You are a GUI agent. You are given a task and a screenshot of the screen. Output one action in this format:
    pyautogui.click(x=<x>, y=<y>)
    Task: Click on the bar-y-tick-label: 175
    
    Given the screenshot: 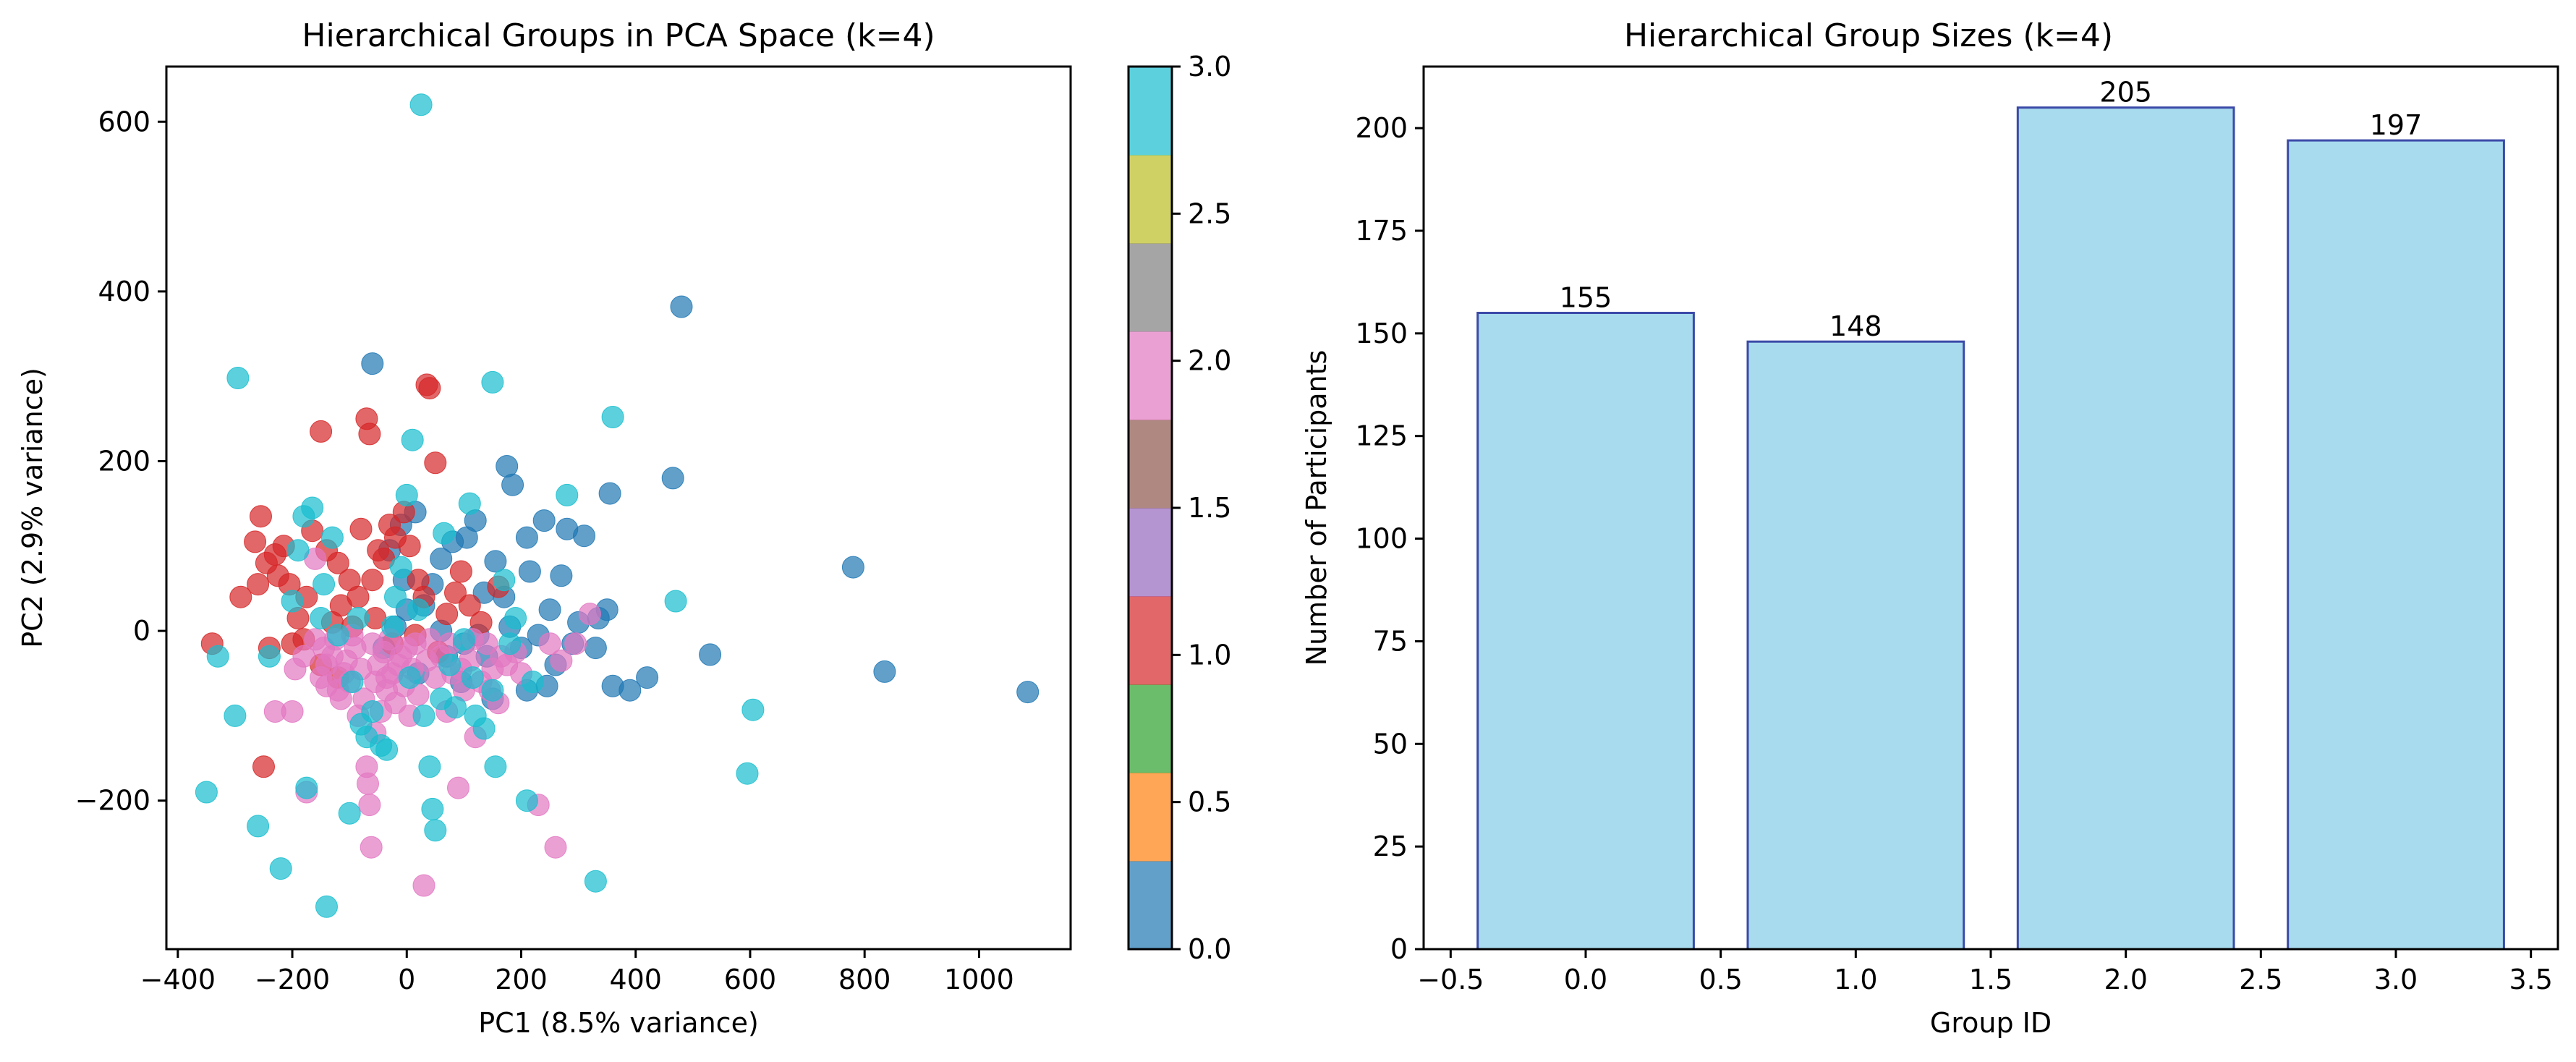 What is the action you would take?
    pyautogui.click(x=1381, y=231)
    